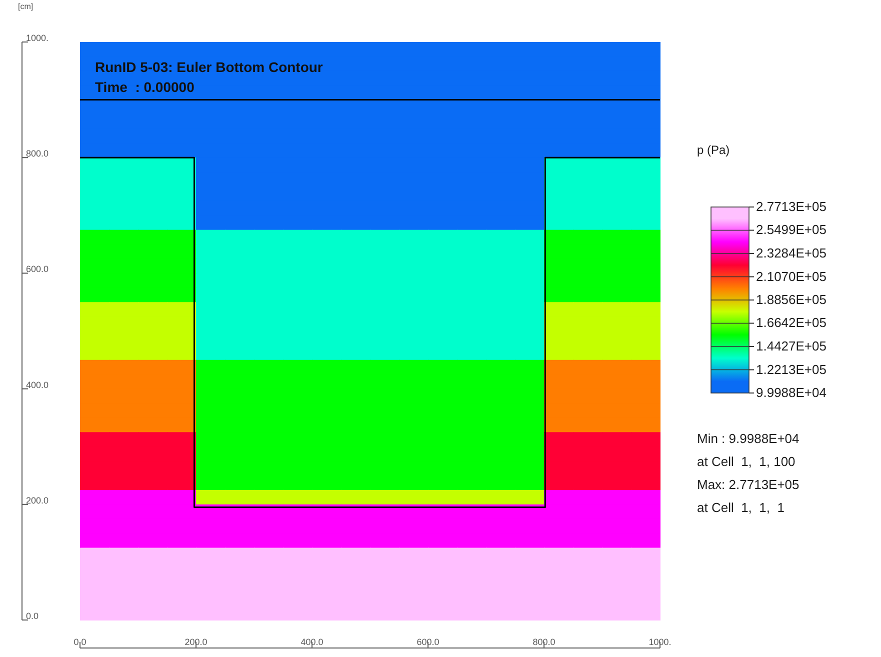  Describe the element at coordinates (37, 269) in the screenshot. I see `y-tick-label: 600.0` at that location.